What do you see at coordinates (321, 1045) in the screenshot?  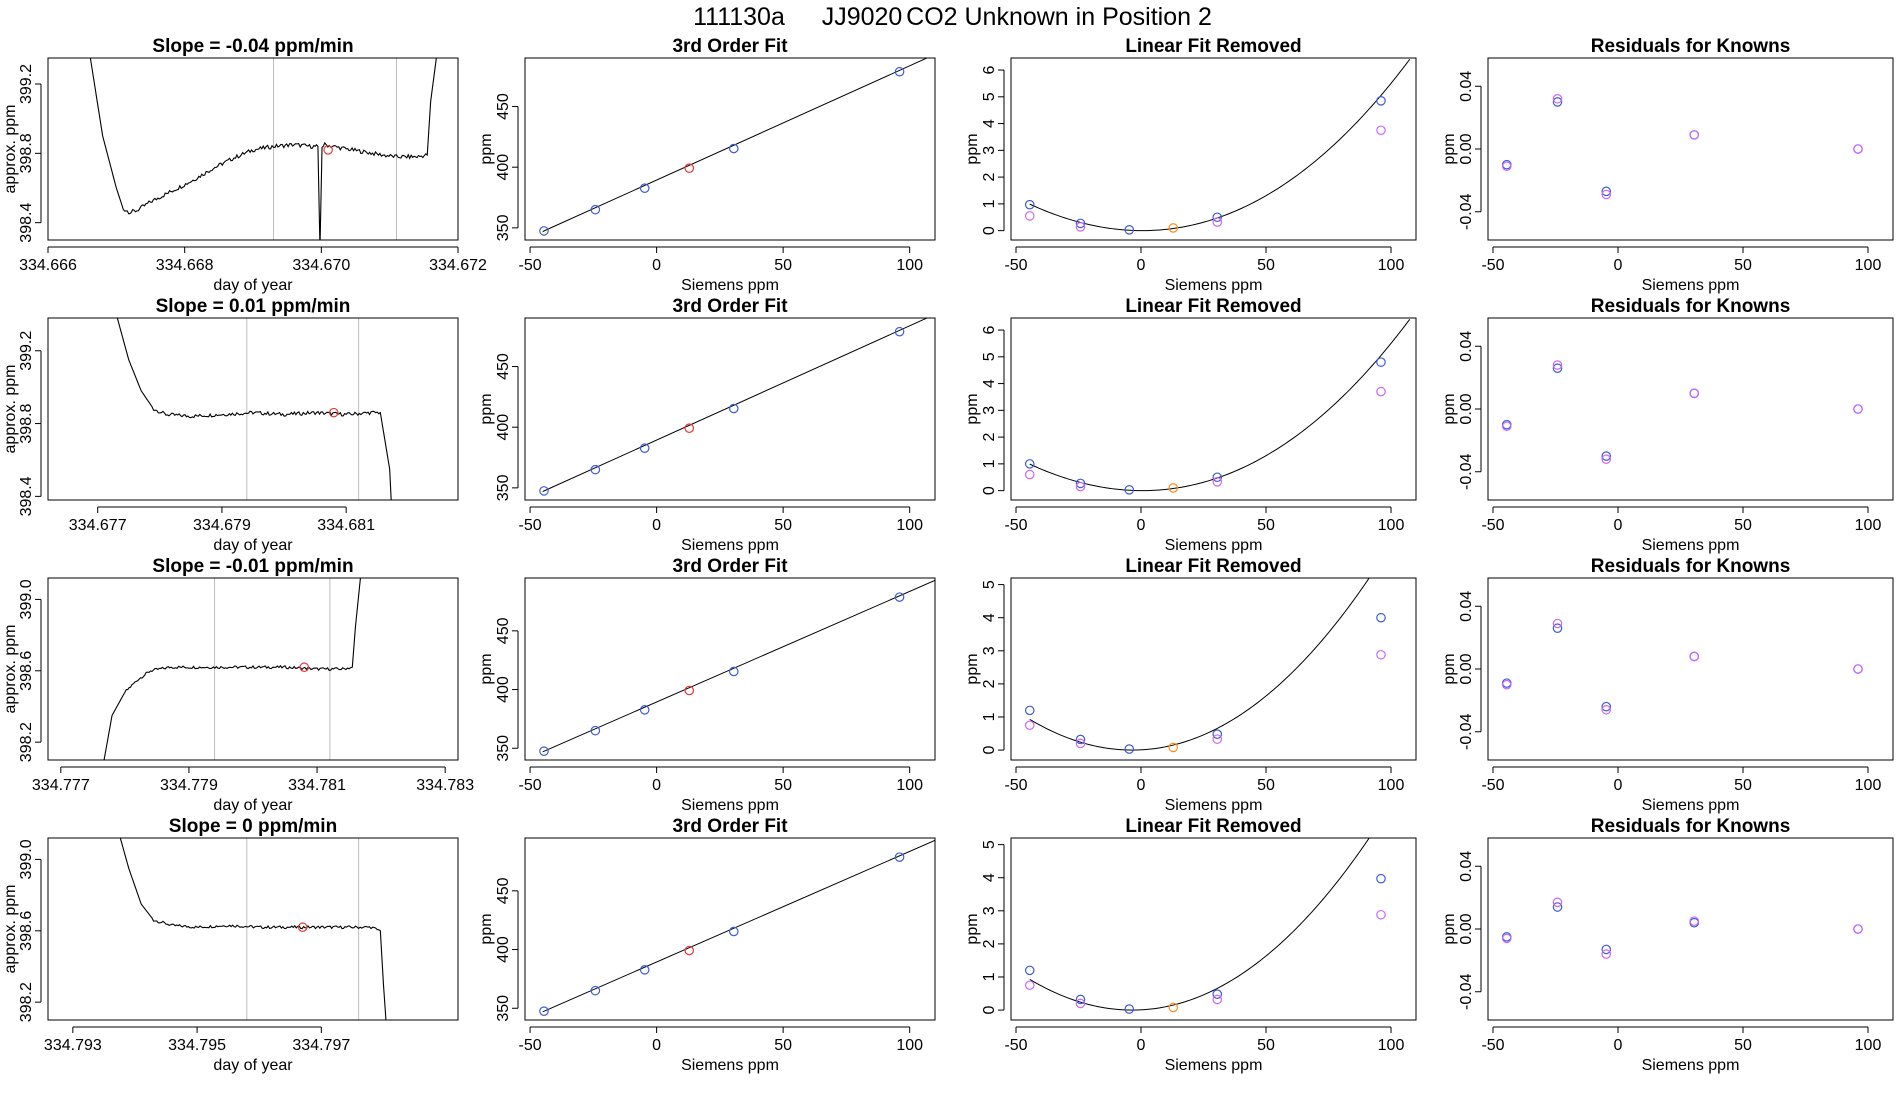 I see `x-tick-label: 334.797` at bounding box center [321, 1045].